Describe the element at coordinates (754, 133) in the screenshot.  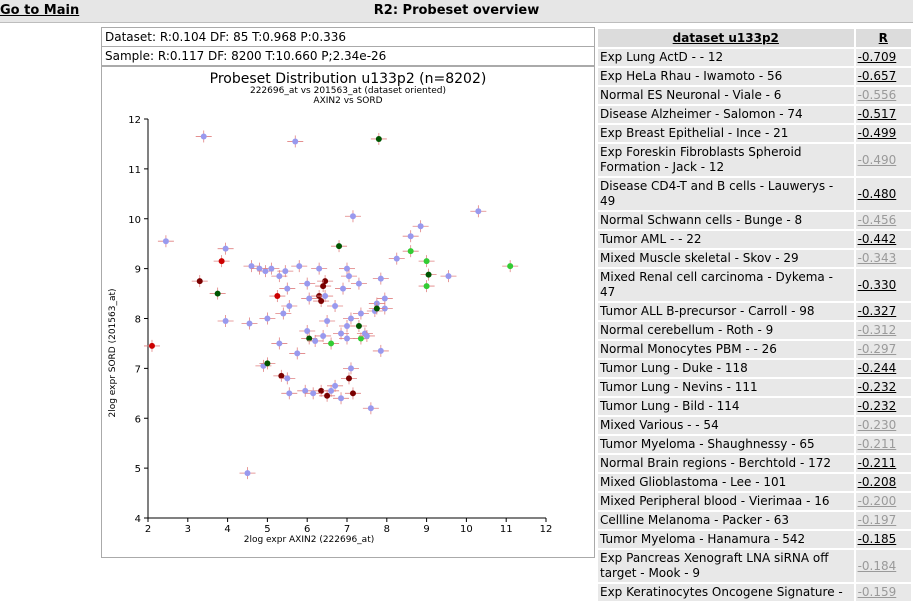
I see `table-row: Exp Breast Epithelial - Ince - 21 -0.499` at that location.